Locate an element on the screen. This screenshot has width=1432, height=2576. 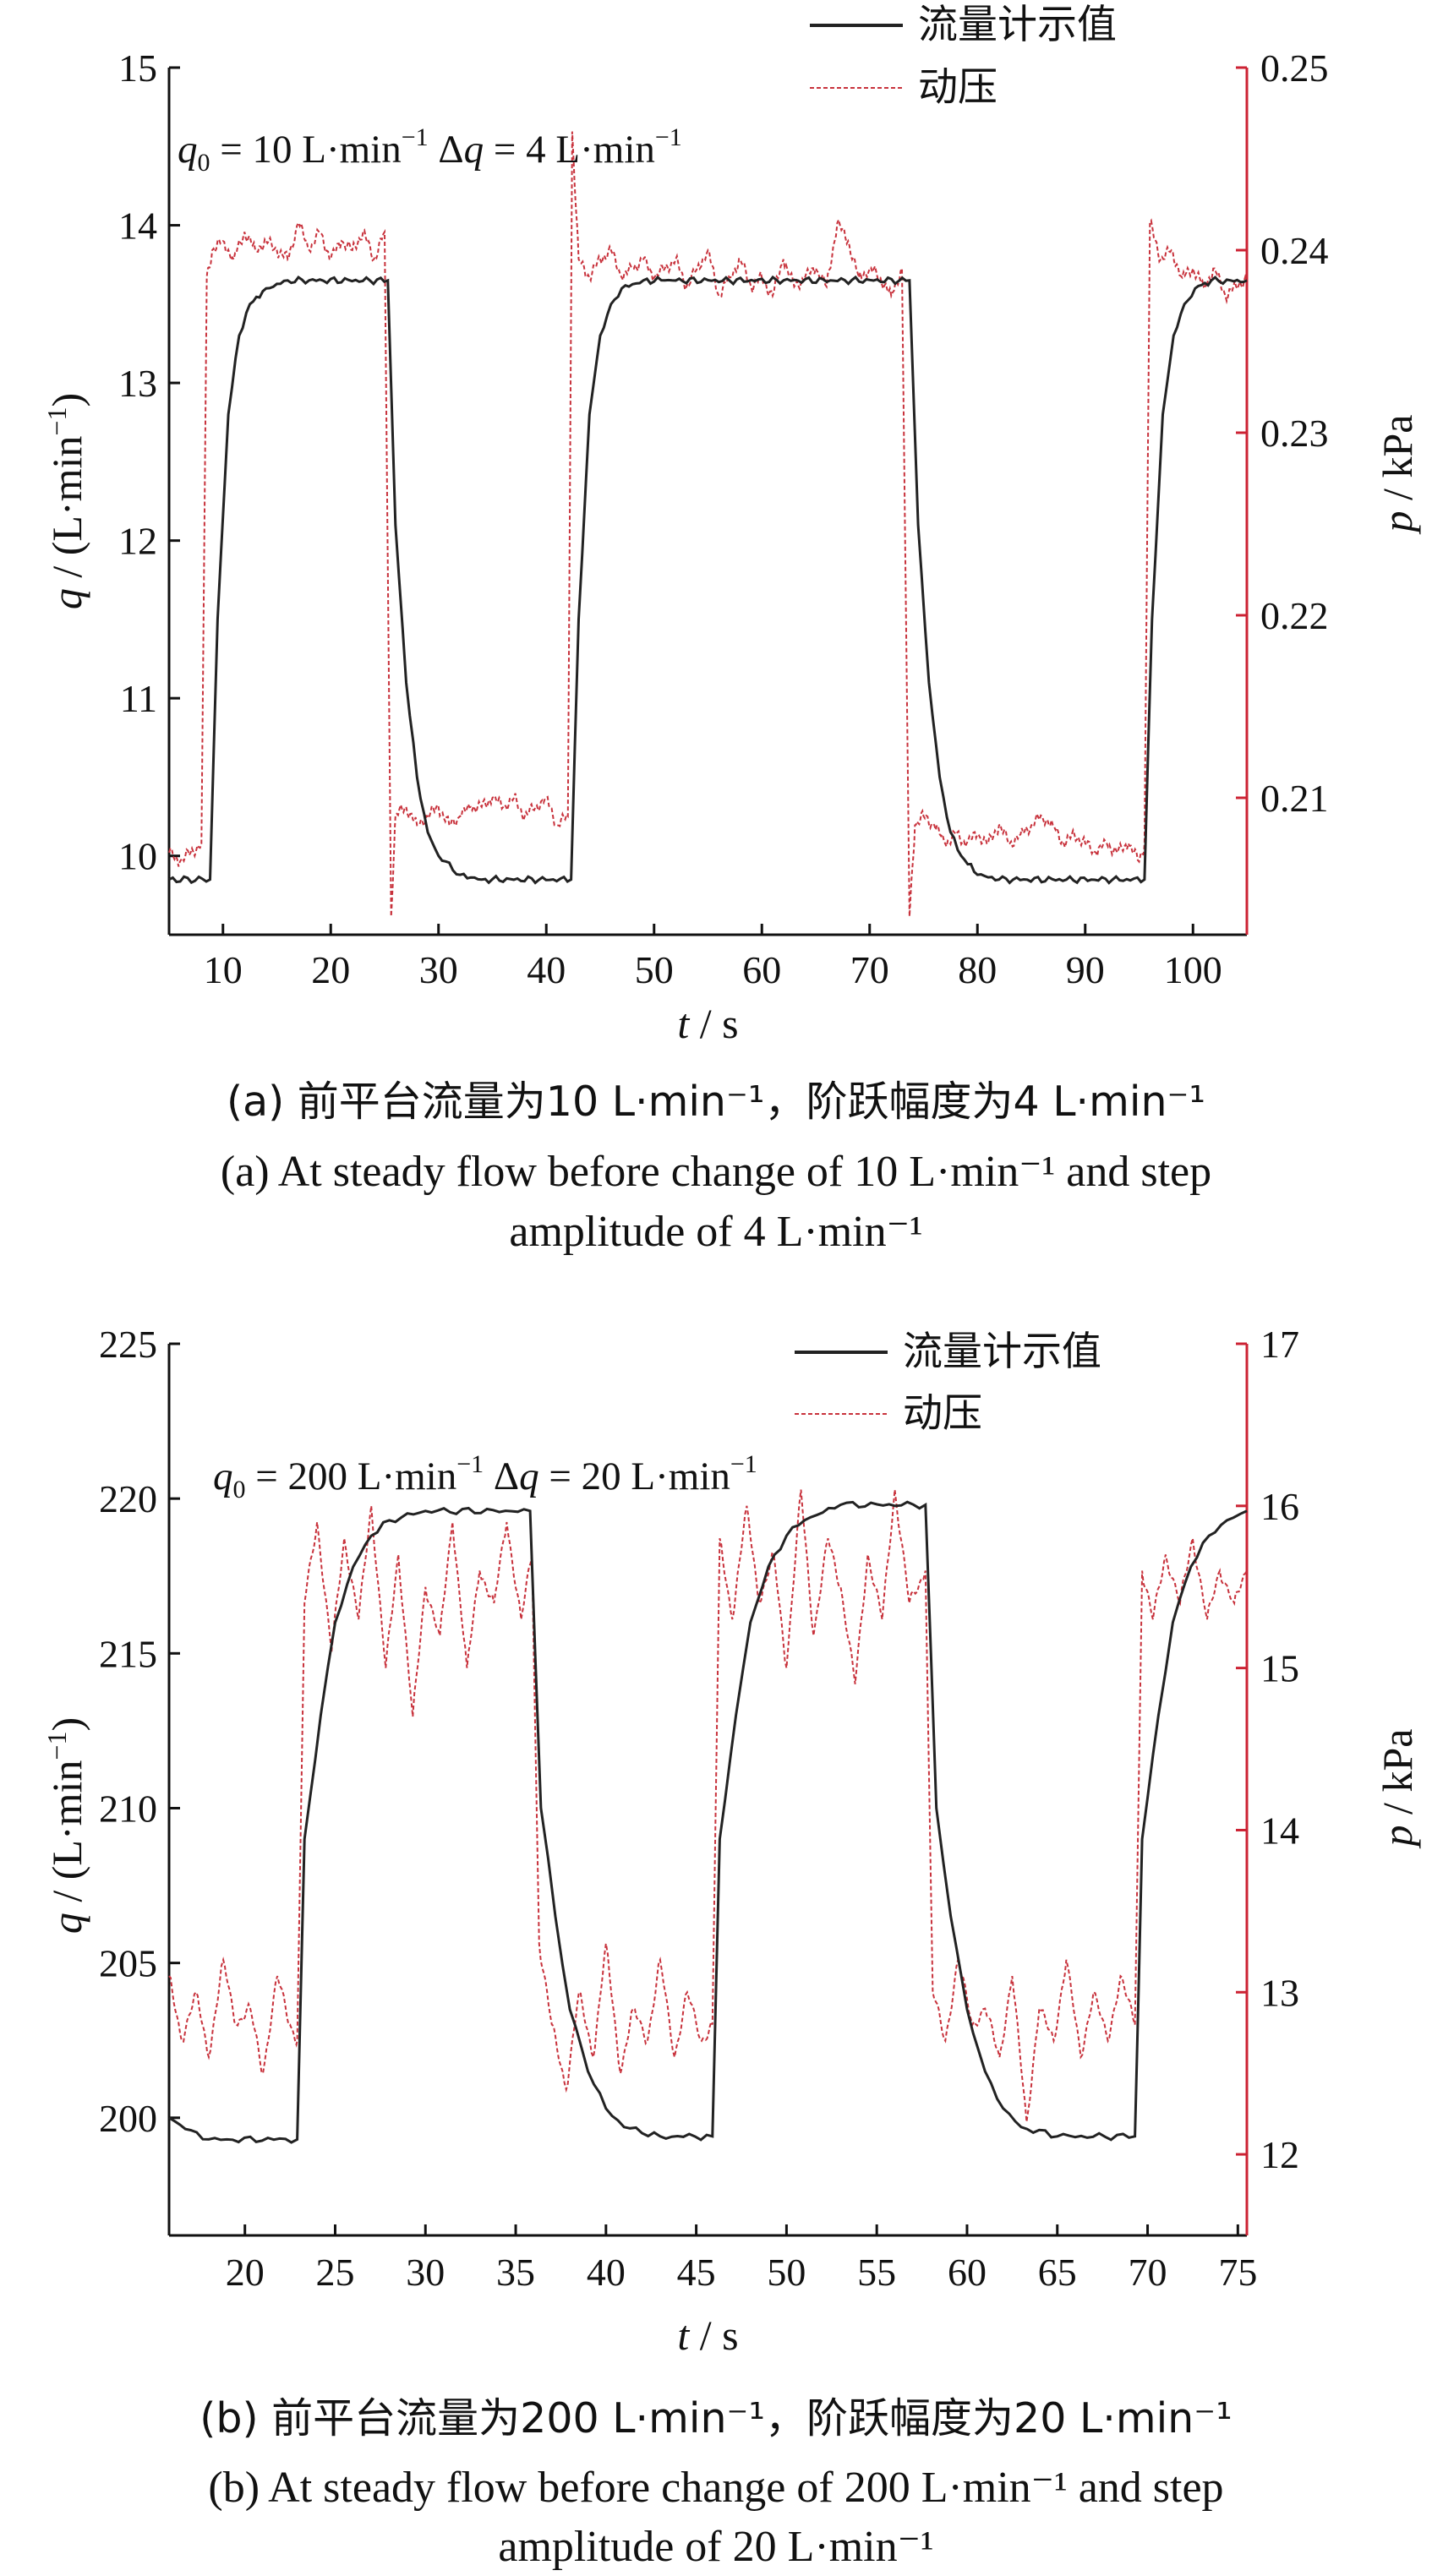
a-legend-pressure-label: 动压 is located at coordinates (958, 87).